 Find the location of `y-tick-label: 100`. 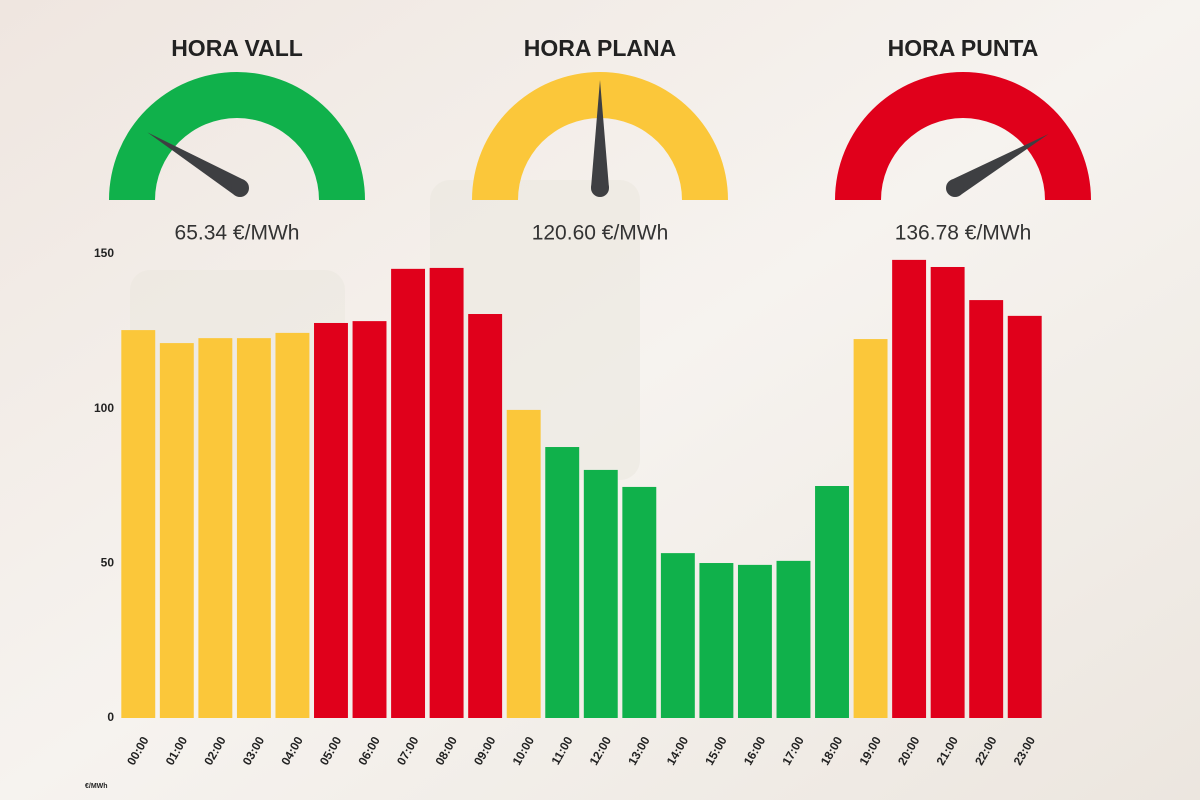

y-tick-label: 100 is located at coordinates (104, 408).